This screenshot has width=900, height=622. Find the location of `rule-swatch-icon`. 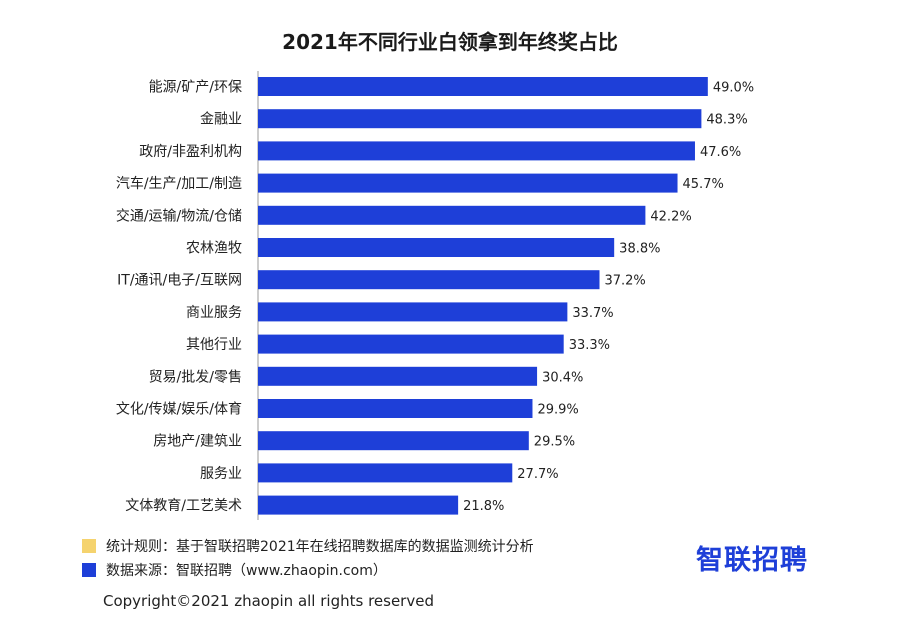

rule-swatch-icon is located at coordinates (89, 546).